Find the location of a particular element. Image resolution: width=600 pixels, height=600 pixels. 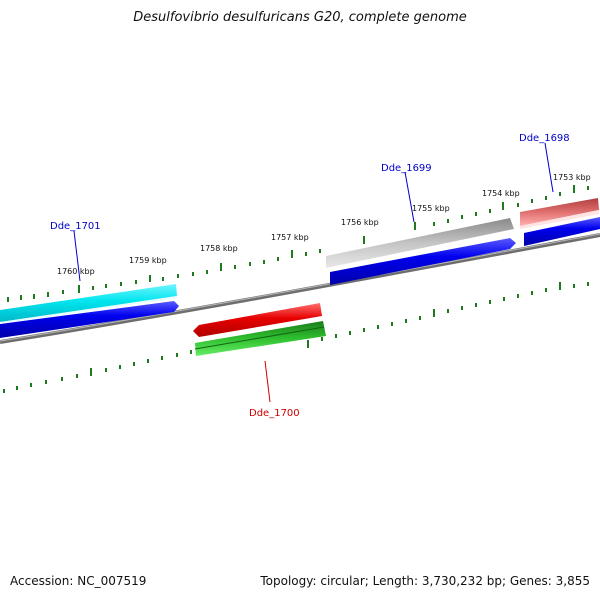

gene-label-dde-1700: Dde_1700 is located at coordinates (274, 413).